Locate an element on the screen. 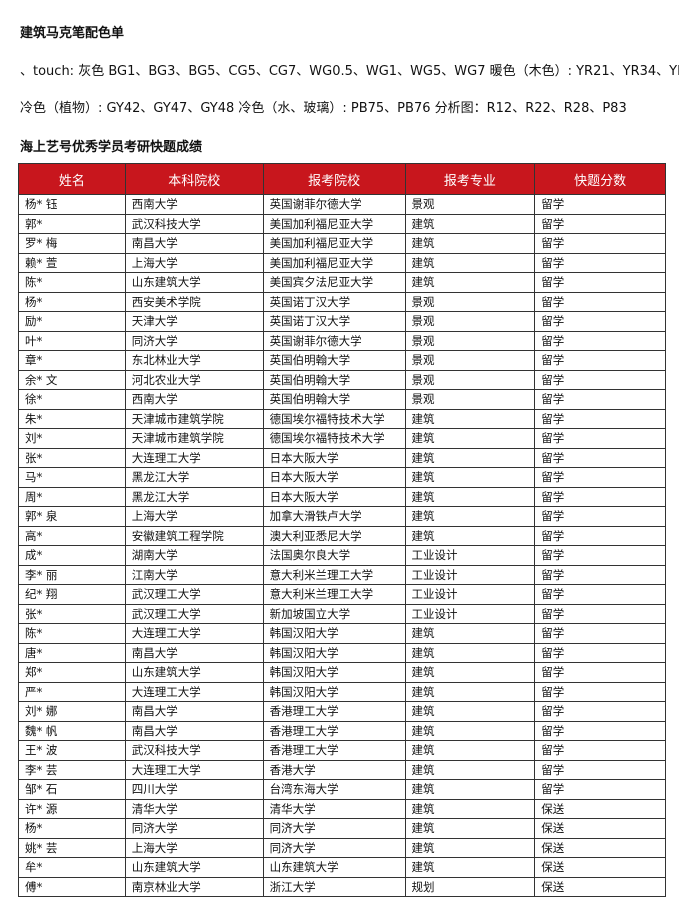 This screenshot has height=912, width=679. table-row: 章* 东北林业大学 英国伯明翰大学 景观 留学 is located at coordinates (342, 360).